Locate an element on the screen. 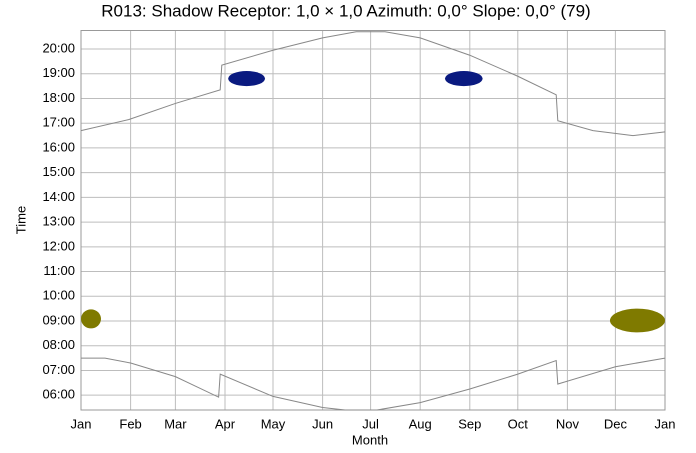  x-tick-label: May is located at coordinates (273, 423).